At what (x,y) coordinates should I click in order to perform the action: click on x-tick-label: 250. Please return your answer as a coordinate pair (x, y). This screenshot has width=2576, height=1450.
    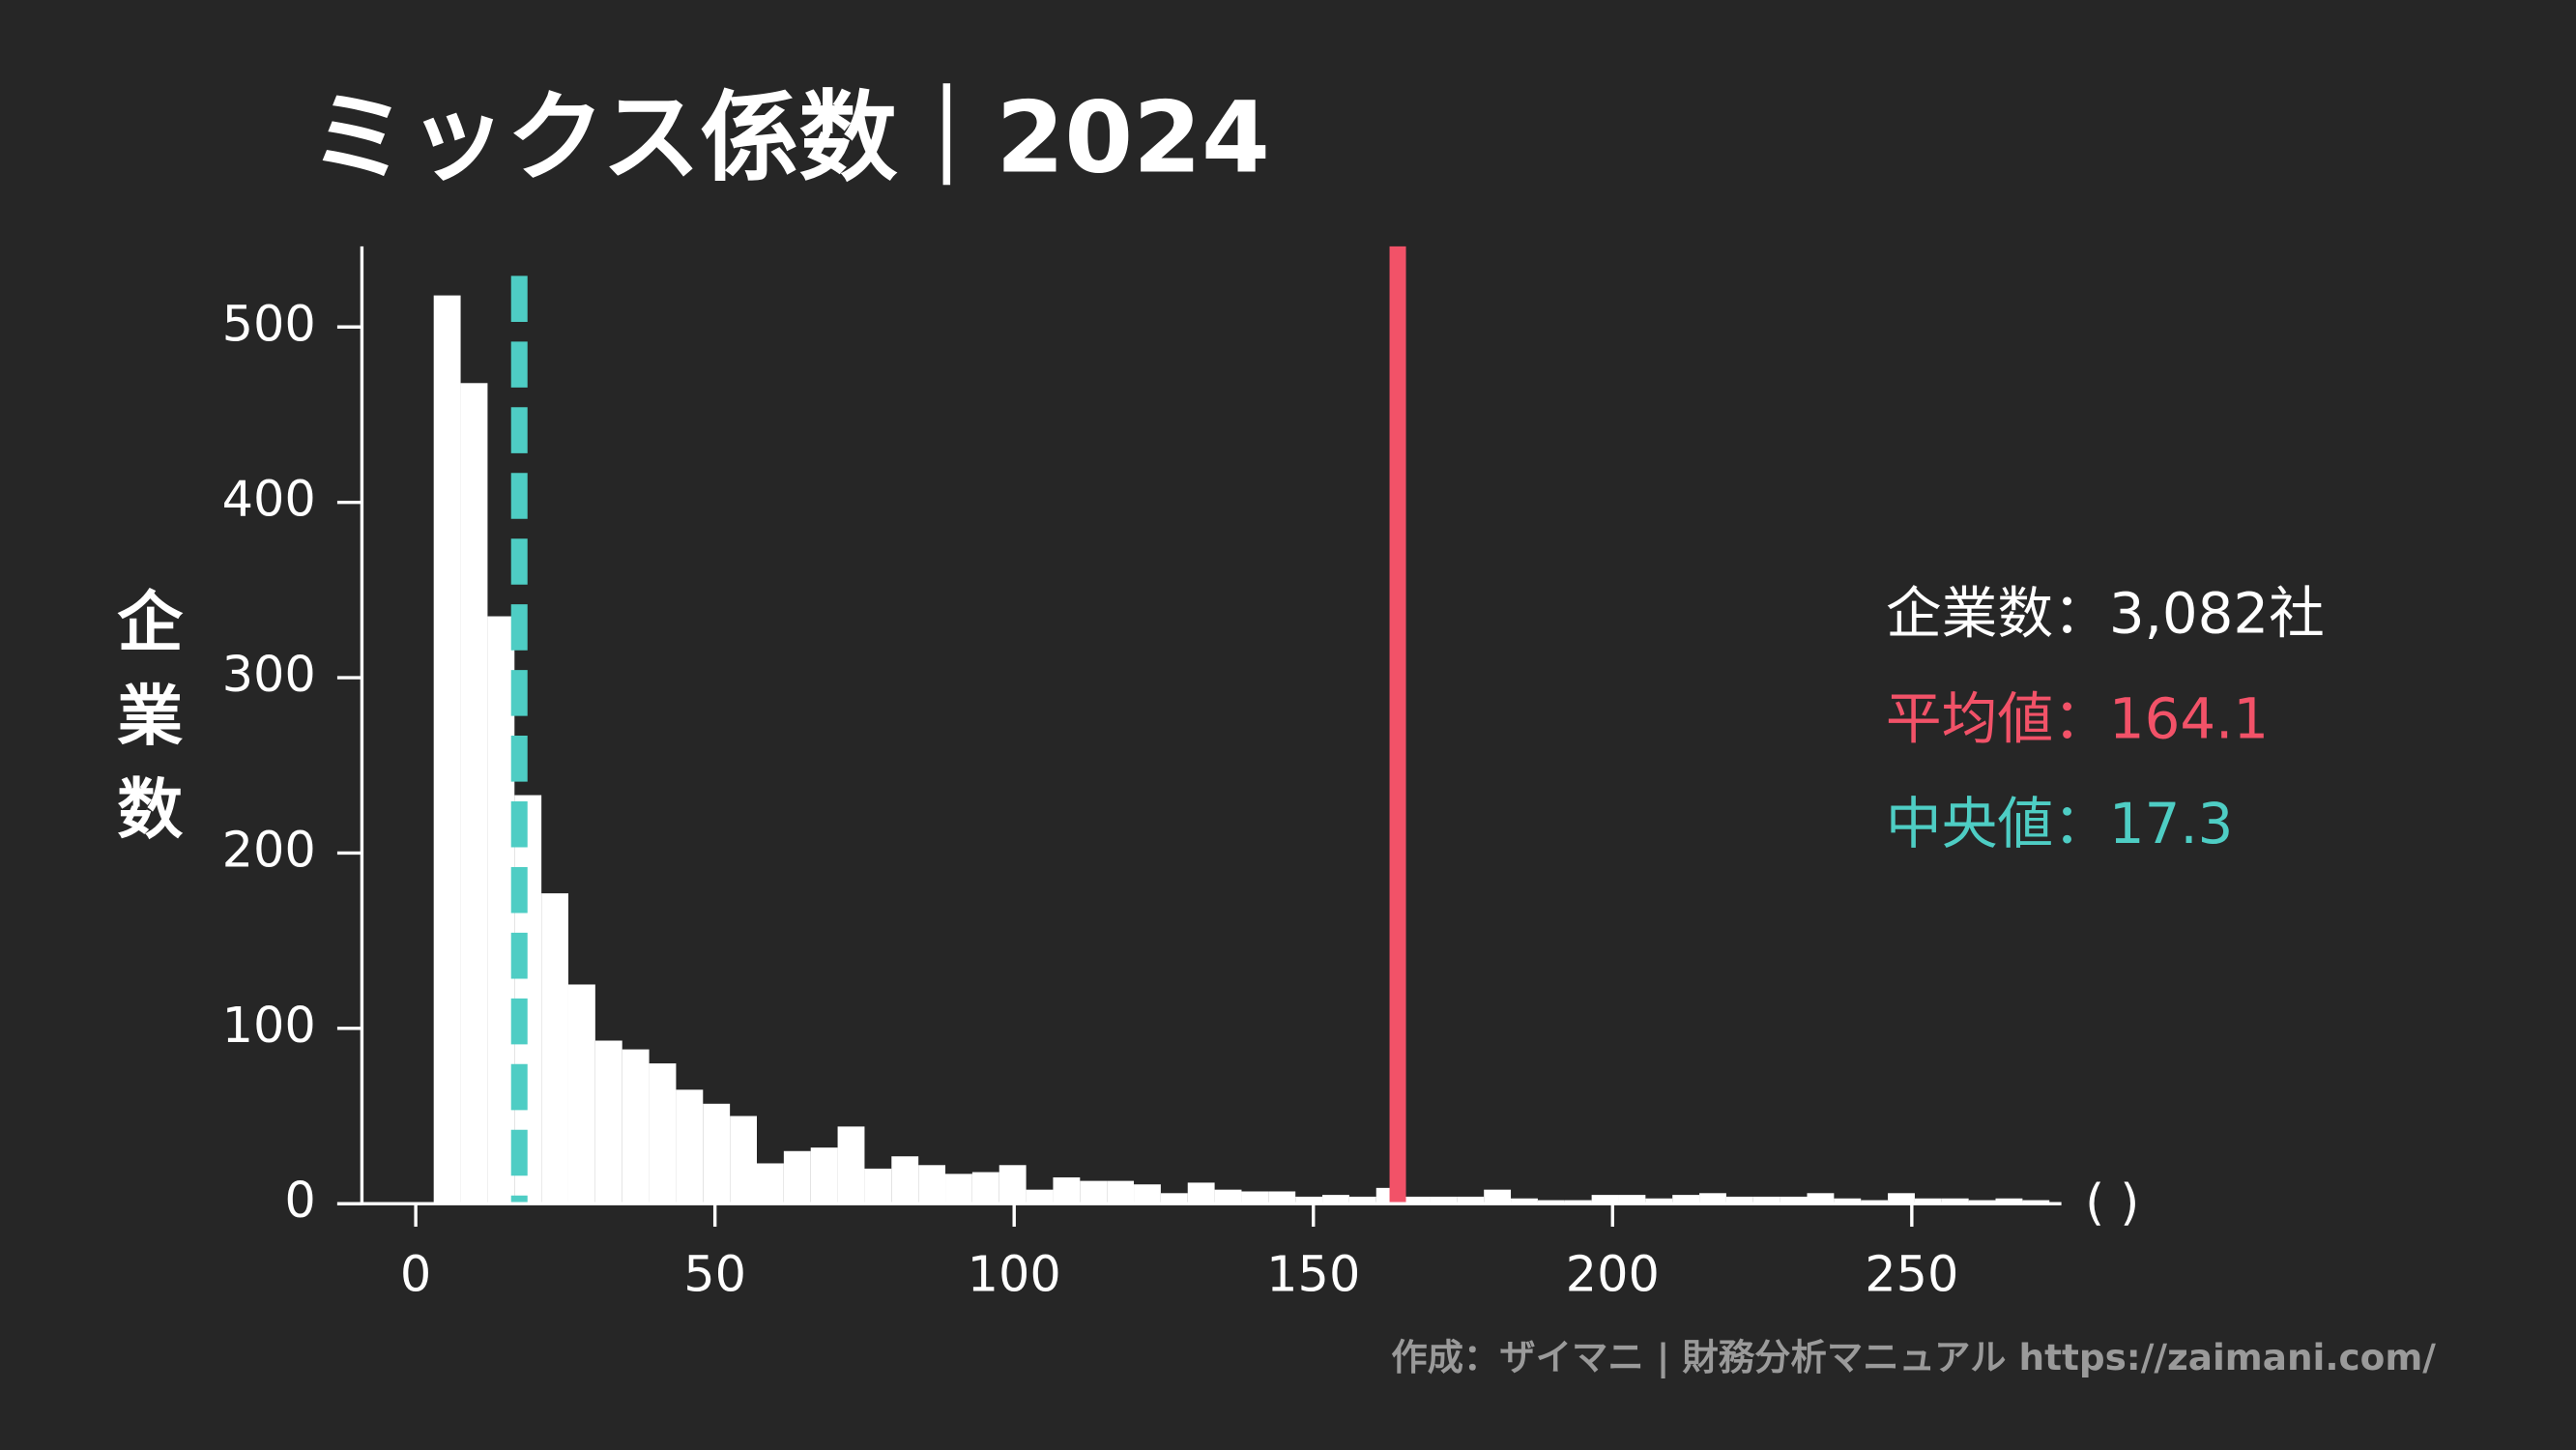
    Looking at the image, I should click on (1911, 1276).